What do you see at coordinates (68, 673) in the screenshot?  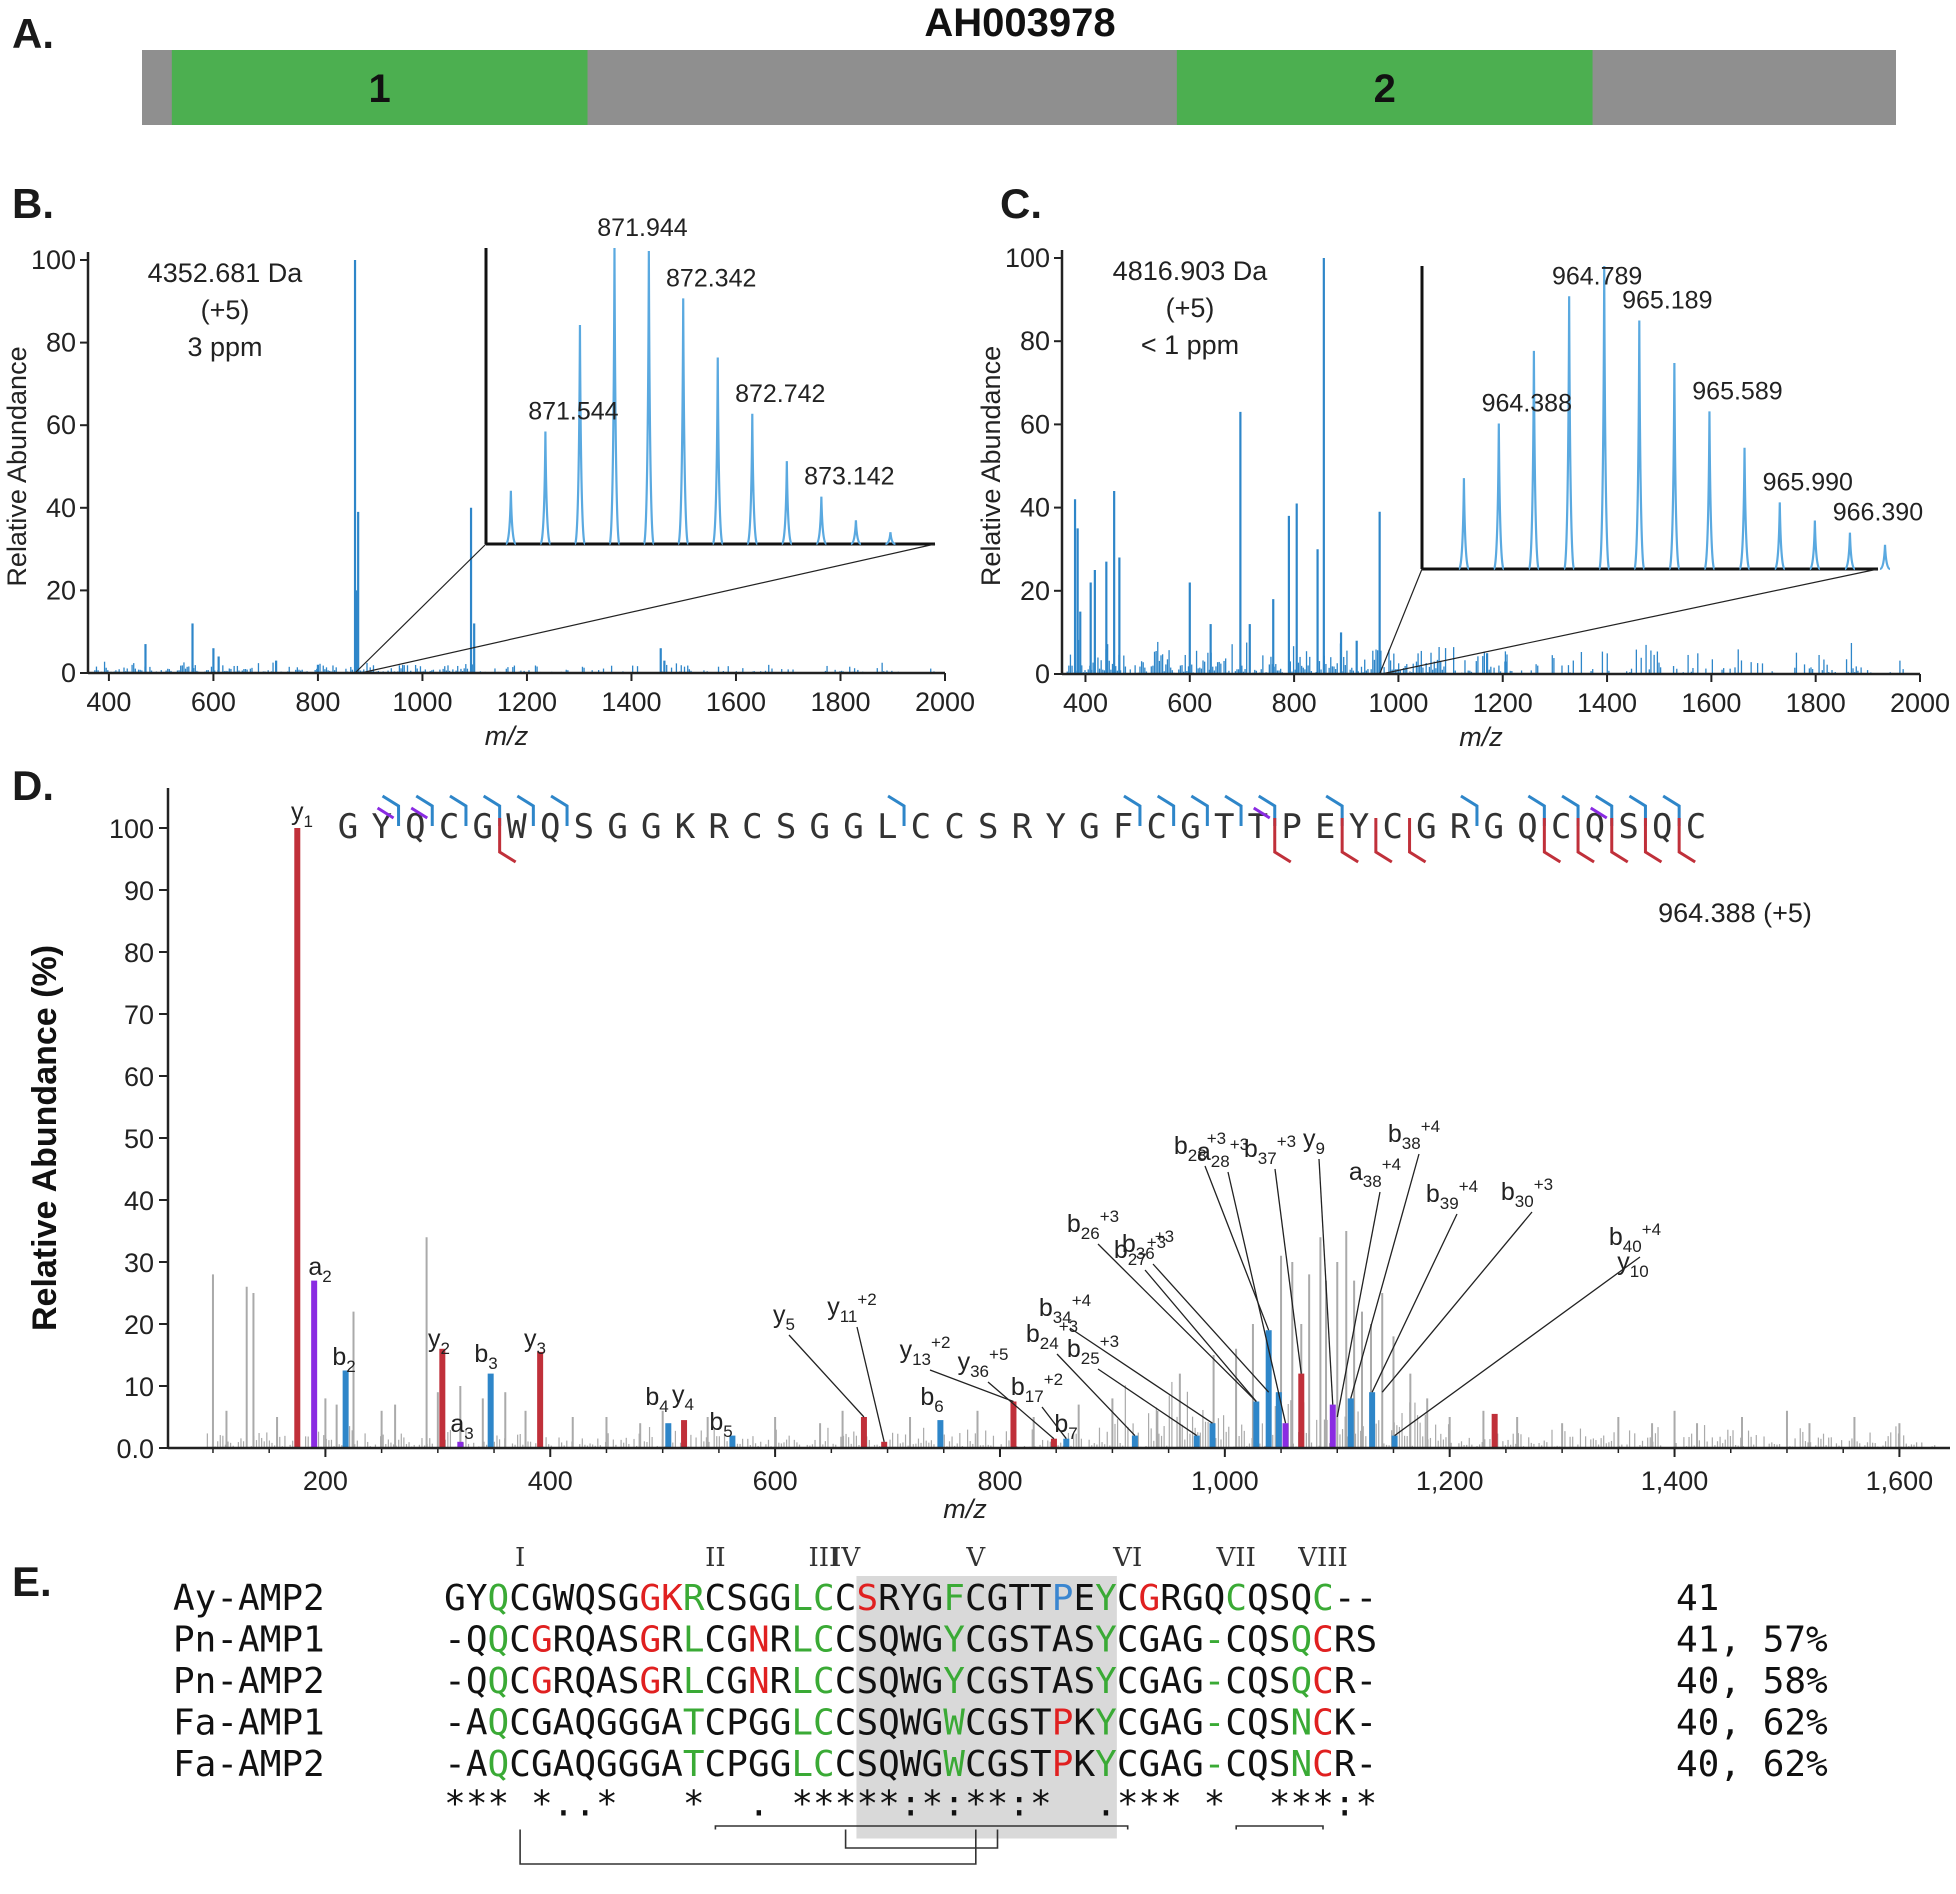 I see `b-ytick-label: 0` at bounding box center [68, 673].